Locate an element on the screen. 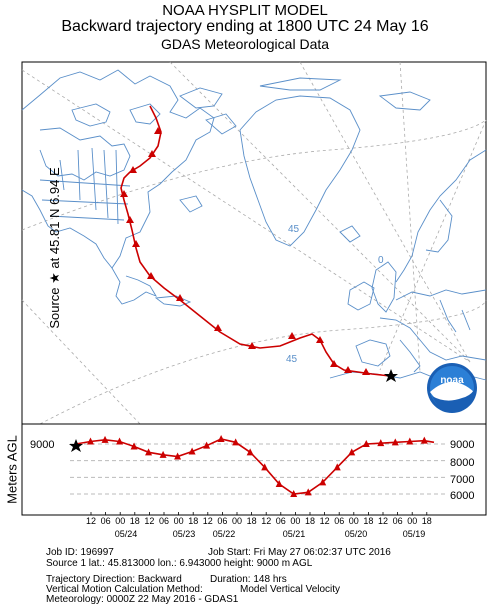 The height and width of the screenshot is (608, 490). vertical-motion-value: Model Vertical Velocity is located at coordinates (290, 589).